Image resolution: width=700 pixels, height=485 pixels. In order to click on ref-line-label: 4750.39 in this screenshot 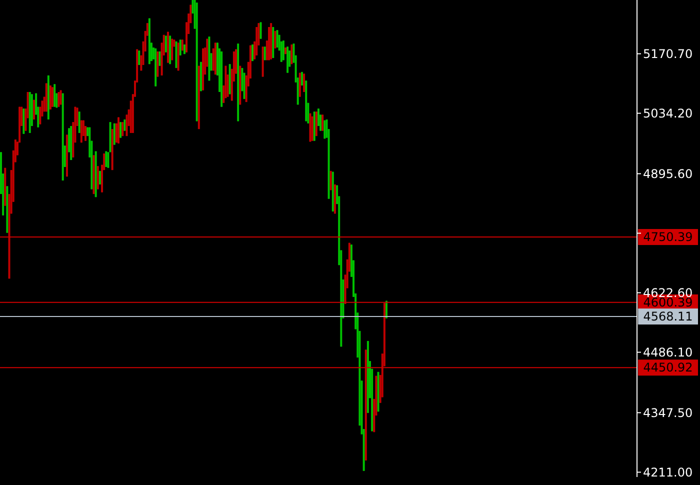, I will do `click(668, 237)`.